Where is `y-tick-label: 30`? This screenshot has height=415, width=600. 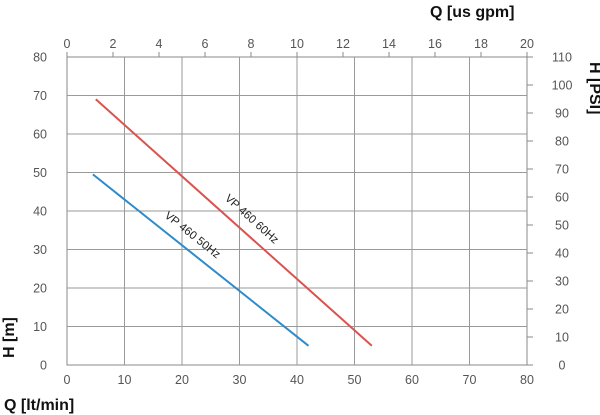
y-tick-label: 30 is located at coordinates (40, 250).